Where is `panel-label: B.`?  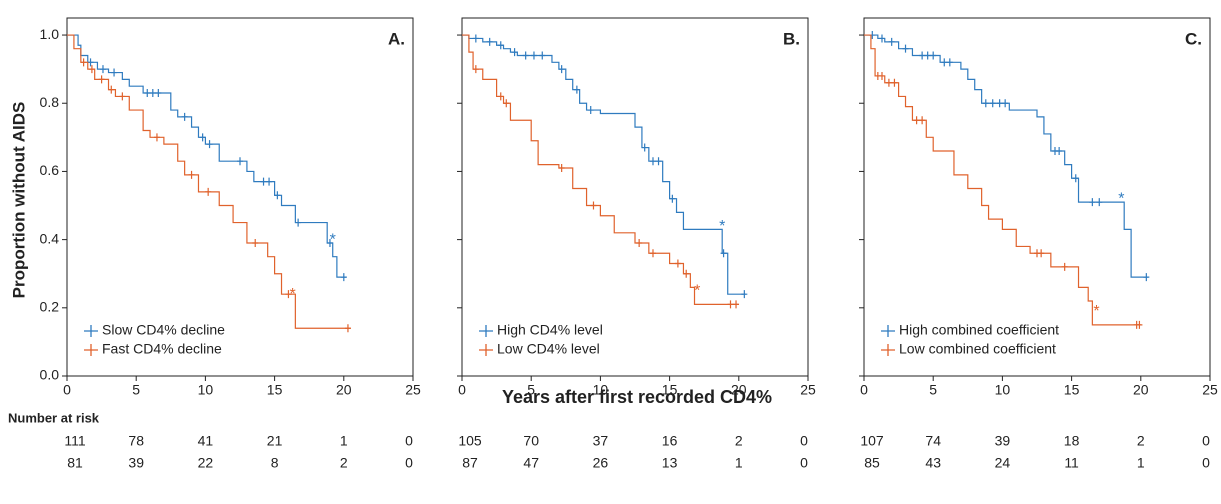 panel-label: B. is located at coordinates (791, 38).